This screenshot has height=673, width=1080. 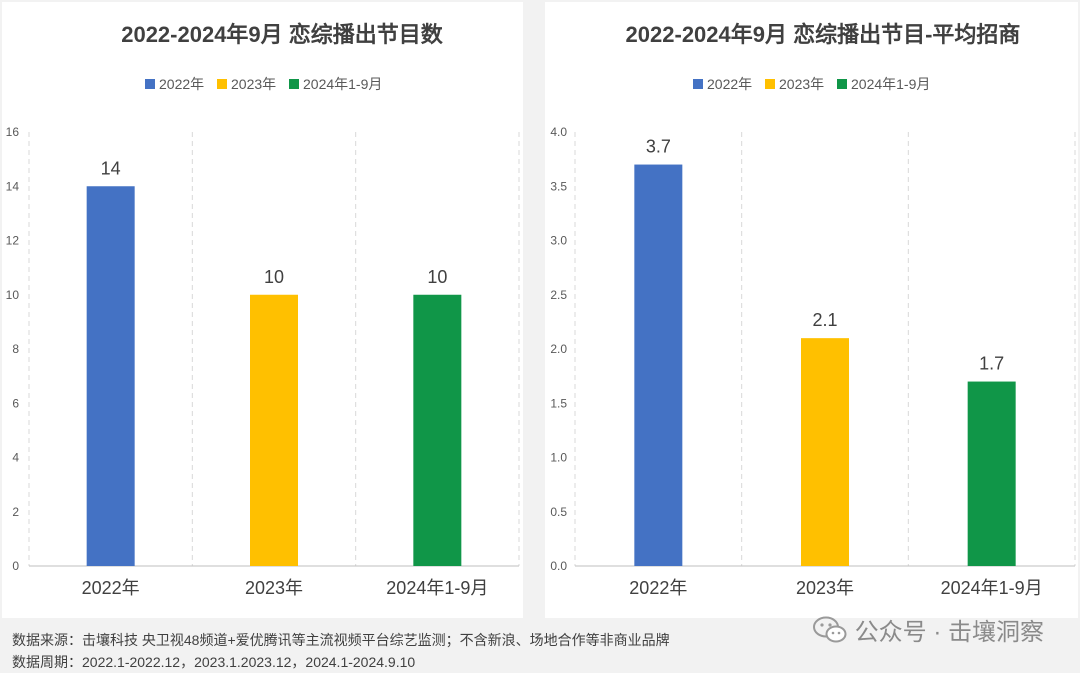 What do you see at coordinates (558, 241) in the screenshot?
I see `y-tick-label: 3.0` at bounding box center [558, 241].